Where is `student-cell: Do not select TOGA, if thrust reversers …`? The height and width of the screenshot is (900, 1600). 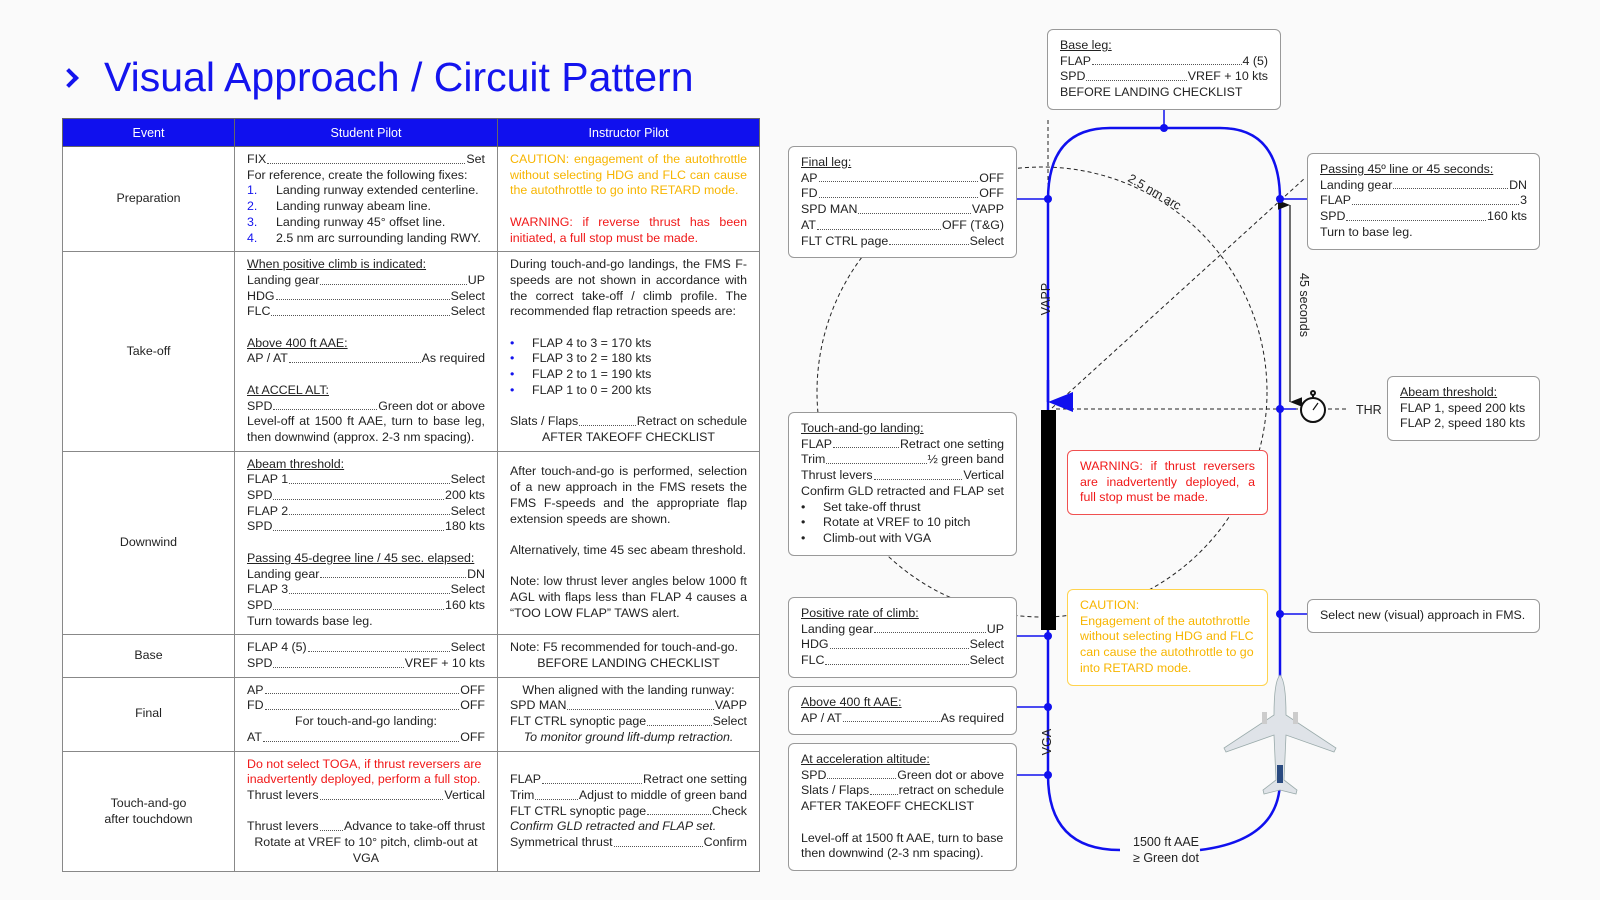
student-cell: Do not select TOGA, if thrust reversers … is located at coordinates (366, 811).